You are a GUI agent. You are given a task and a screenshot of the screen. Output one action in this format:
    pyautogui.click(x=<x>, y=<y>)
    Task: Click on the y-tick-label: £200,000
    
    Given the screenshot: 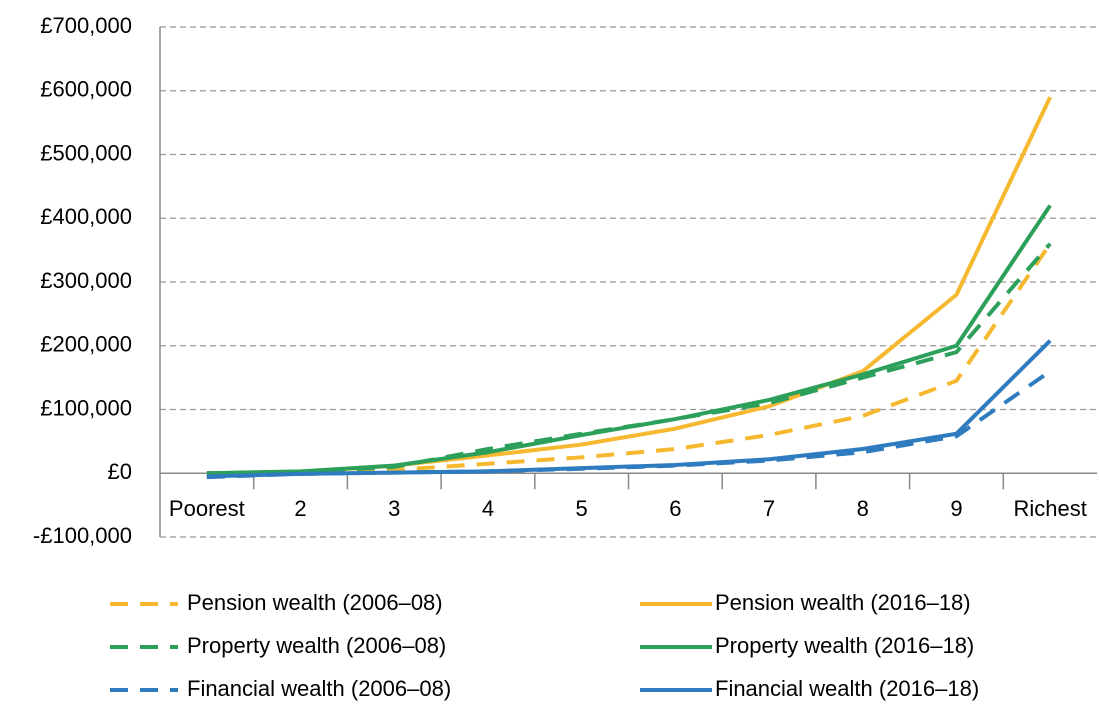 What is the action you would take?
    pyautogui.click(x=86, y=344)
    